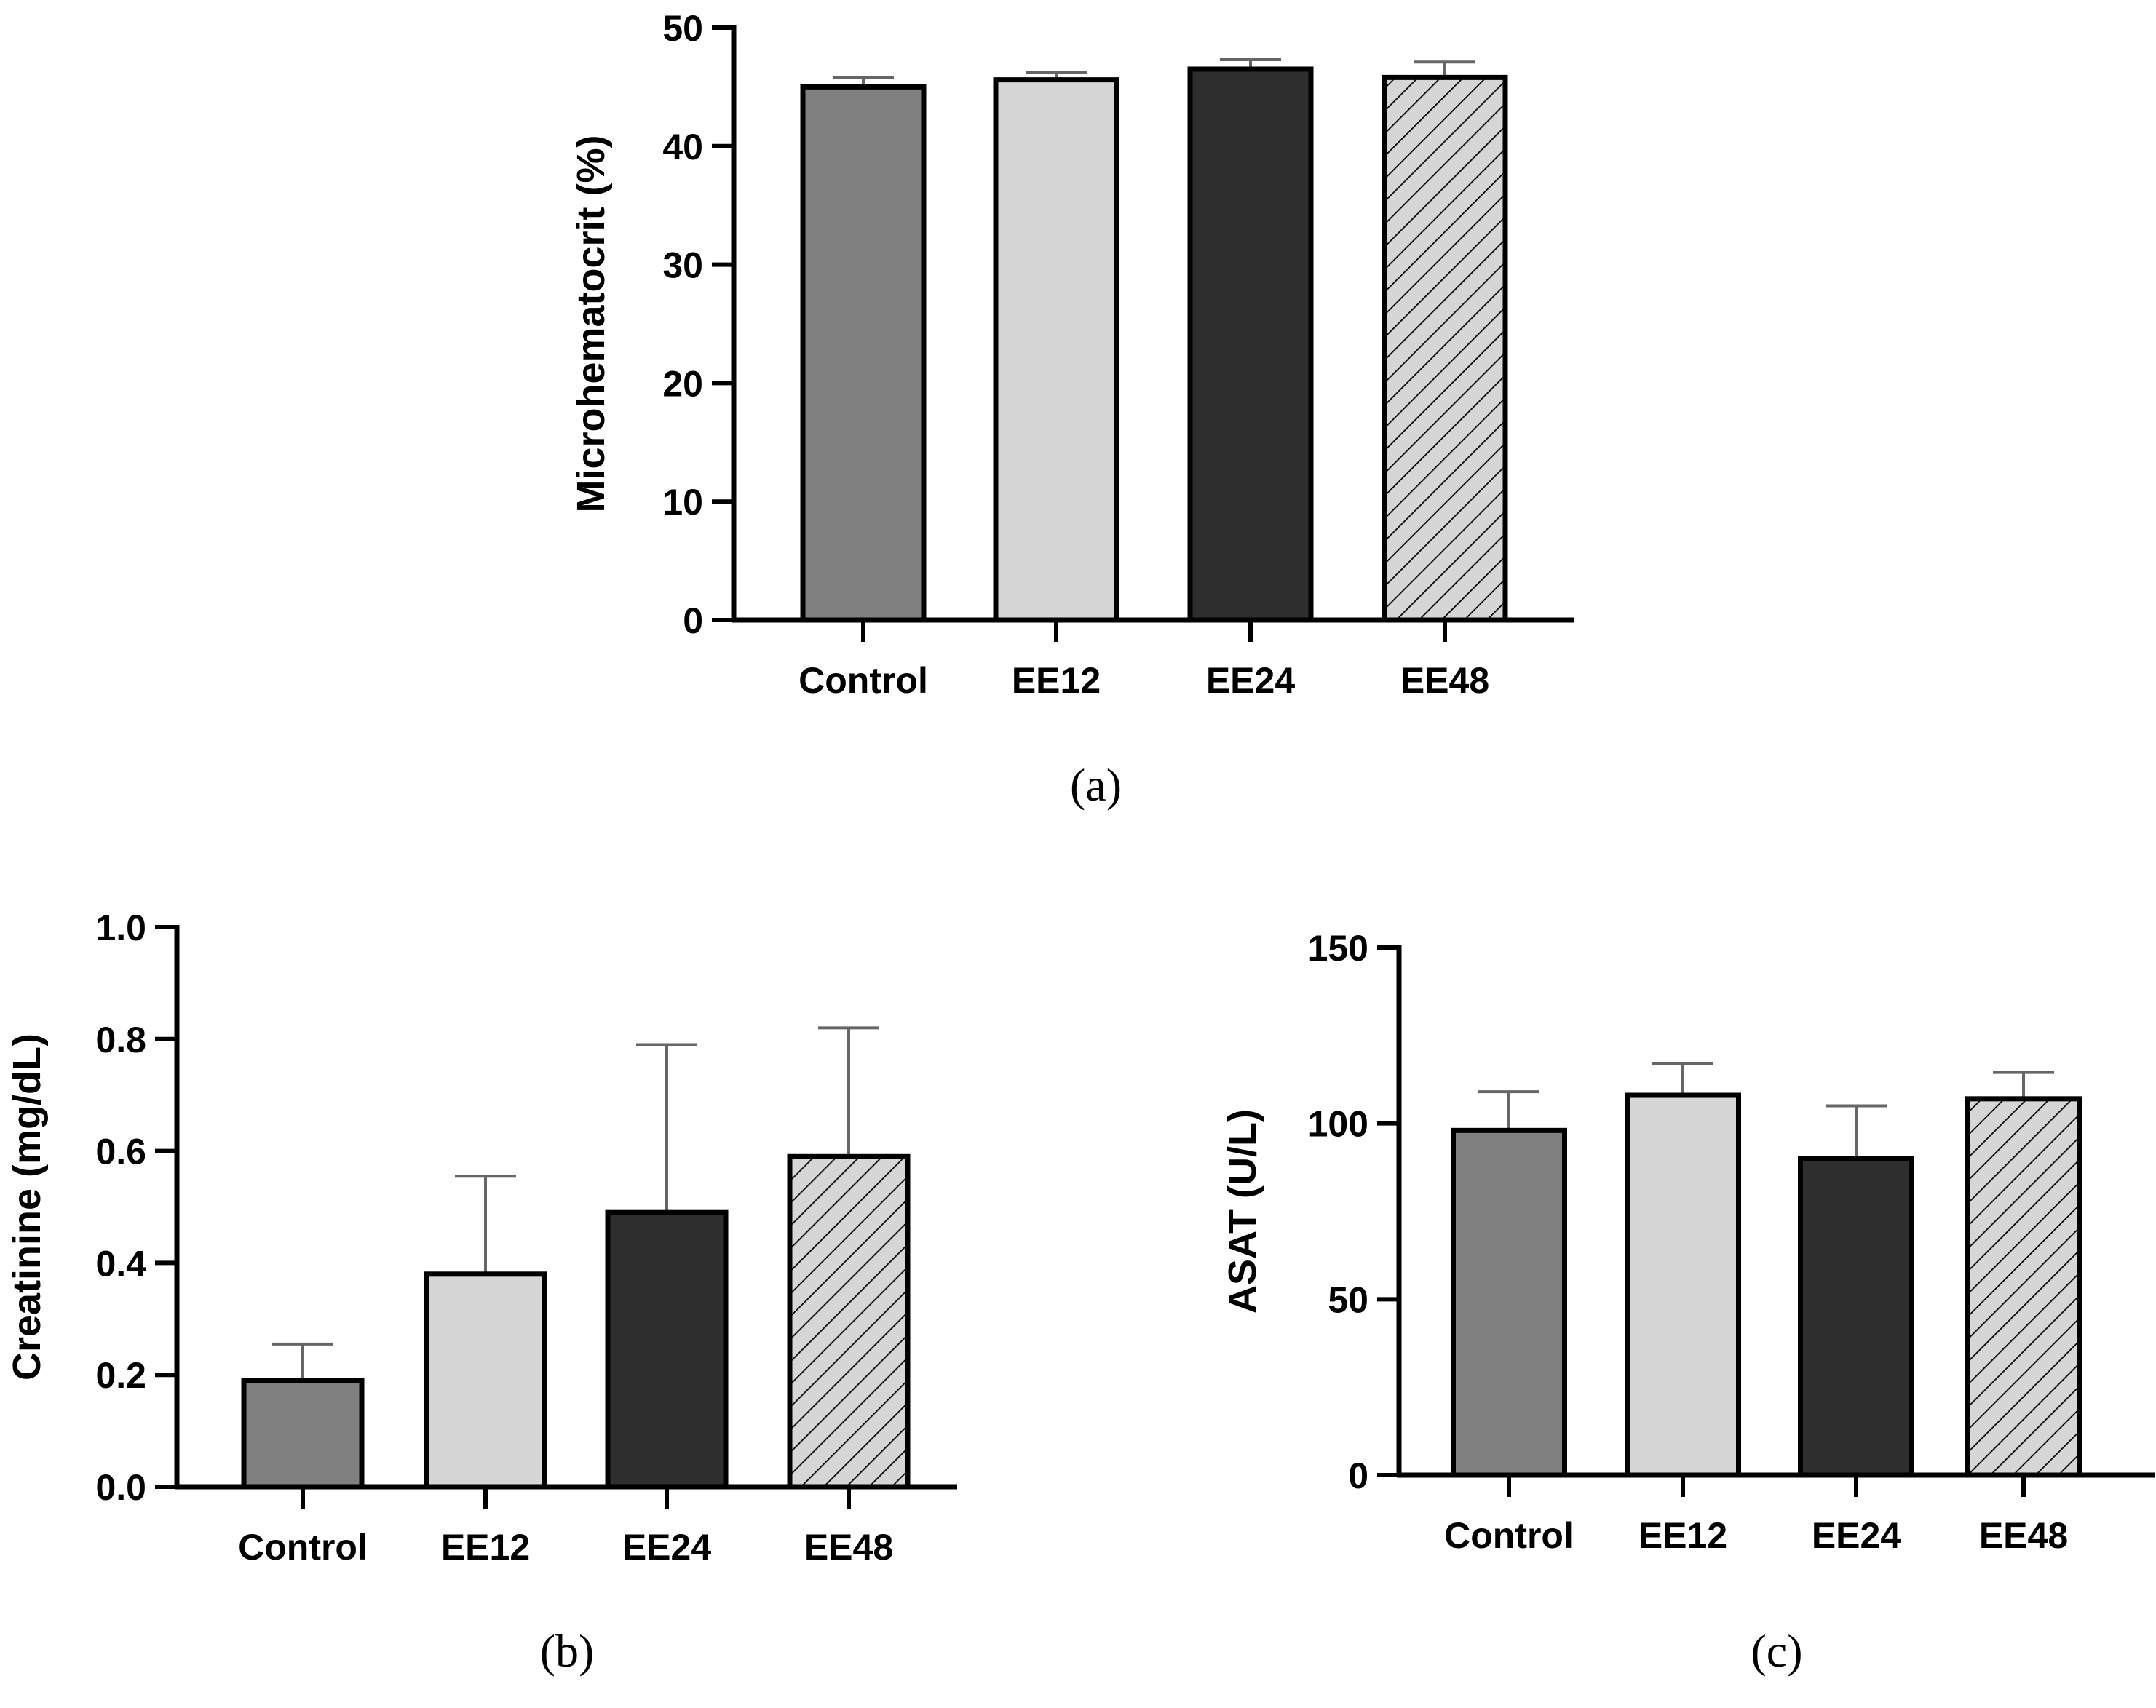  Describe the element at coordinates (567, 1651) in the screenshot. I see `panel-label-b: (b)` at that location.